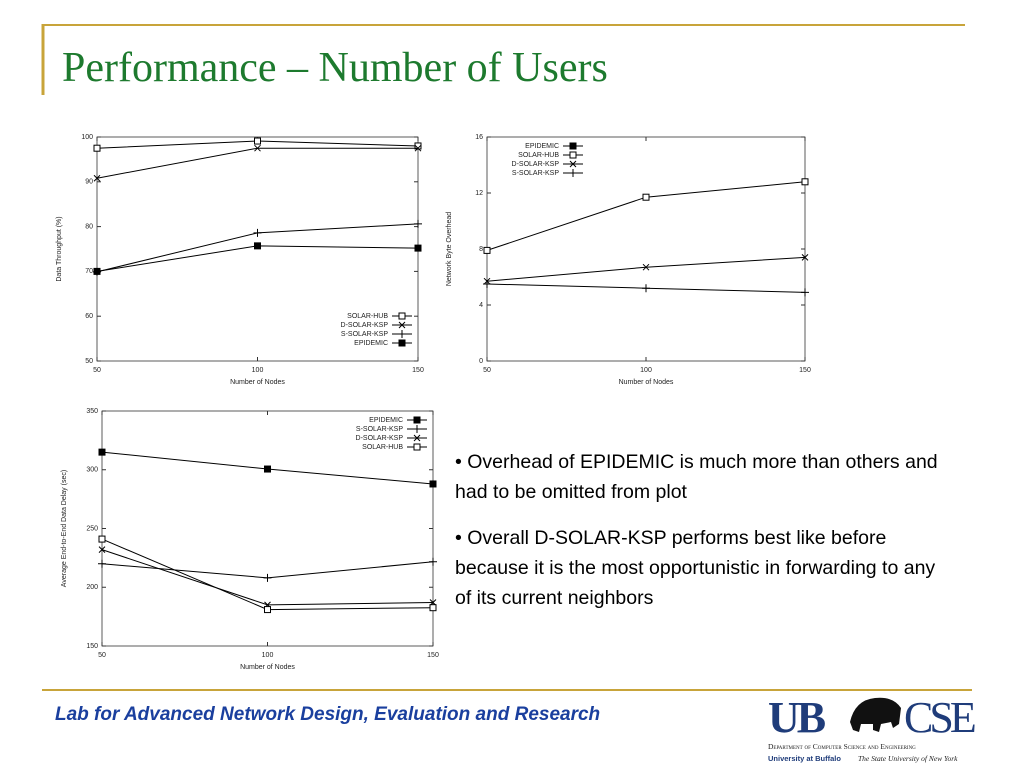 The image size is (1024, 768). What do you see at coordinates (481, 361) in the screenshot?
I see `y-tick-label: 0` at bounding box center [481, 361].